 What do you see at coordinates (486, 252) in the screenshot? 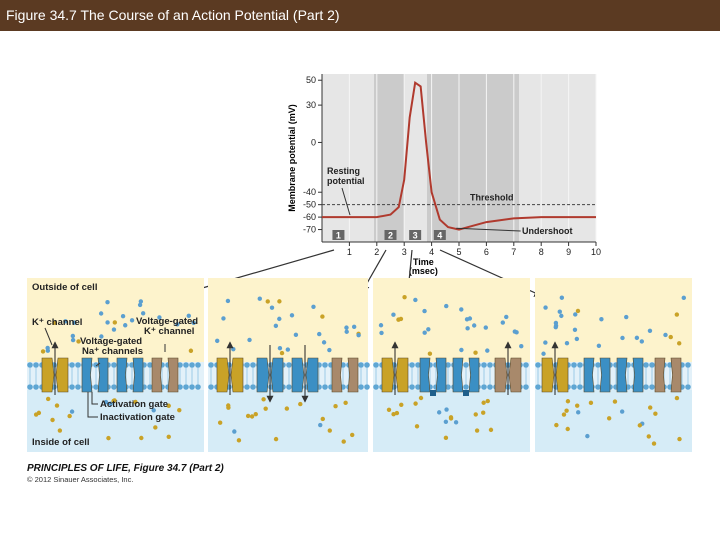
I see `x-tick-label: 6` at bounding box center [486, 252].